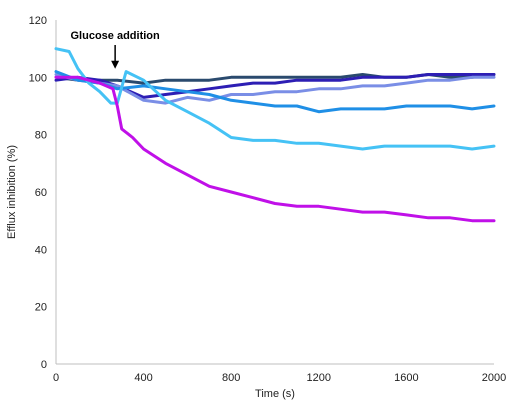  Describe the element at coordinates (38, 21) in the screenshot. I see `y-tick-label: 120` at that location.